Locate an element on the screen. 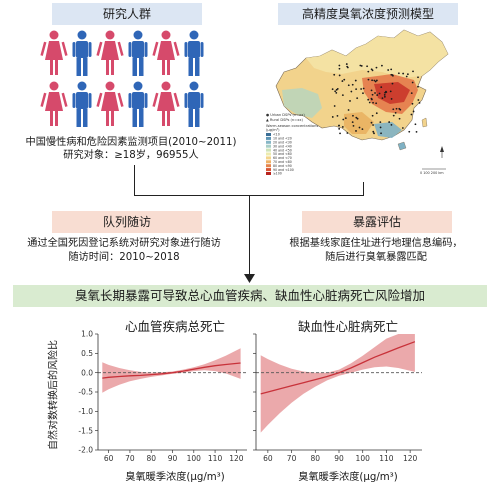 This screenshot has height=489, width=500. chart-title-ihd: 缺血性心脏病死亡 is located at coordinates (347, 326).